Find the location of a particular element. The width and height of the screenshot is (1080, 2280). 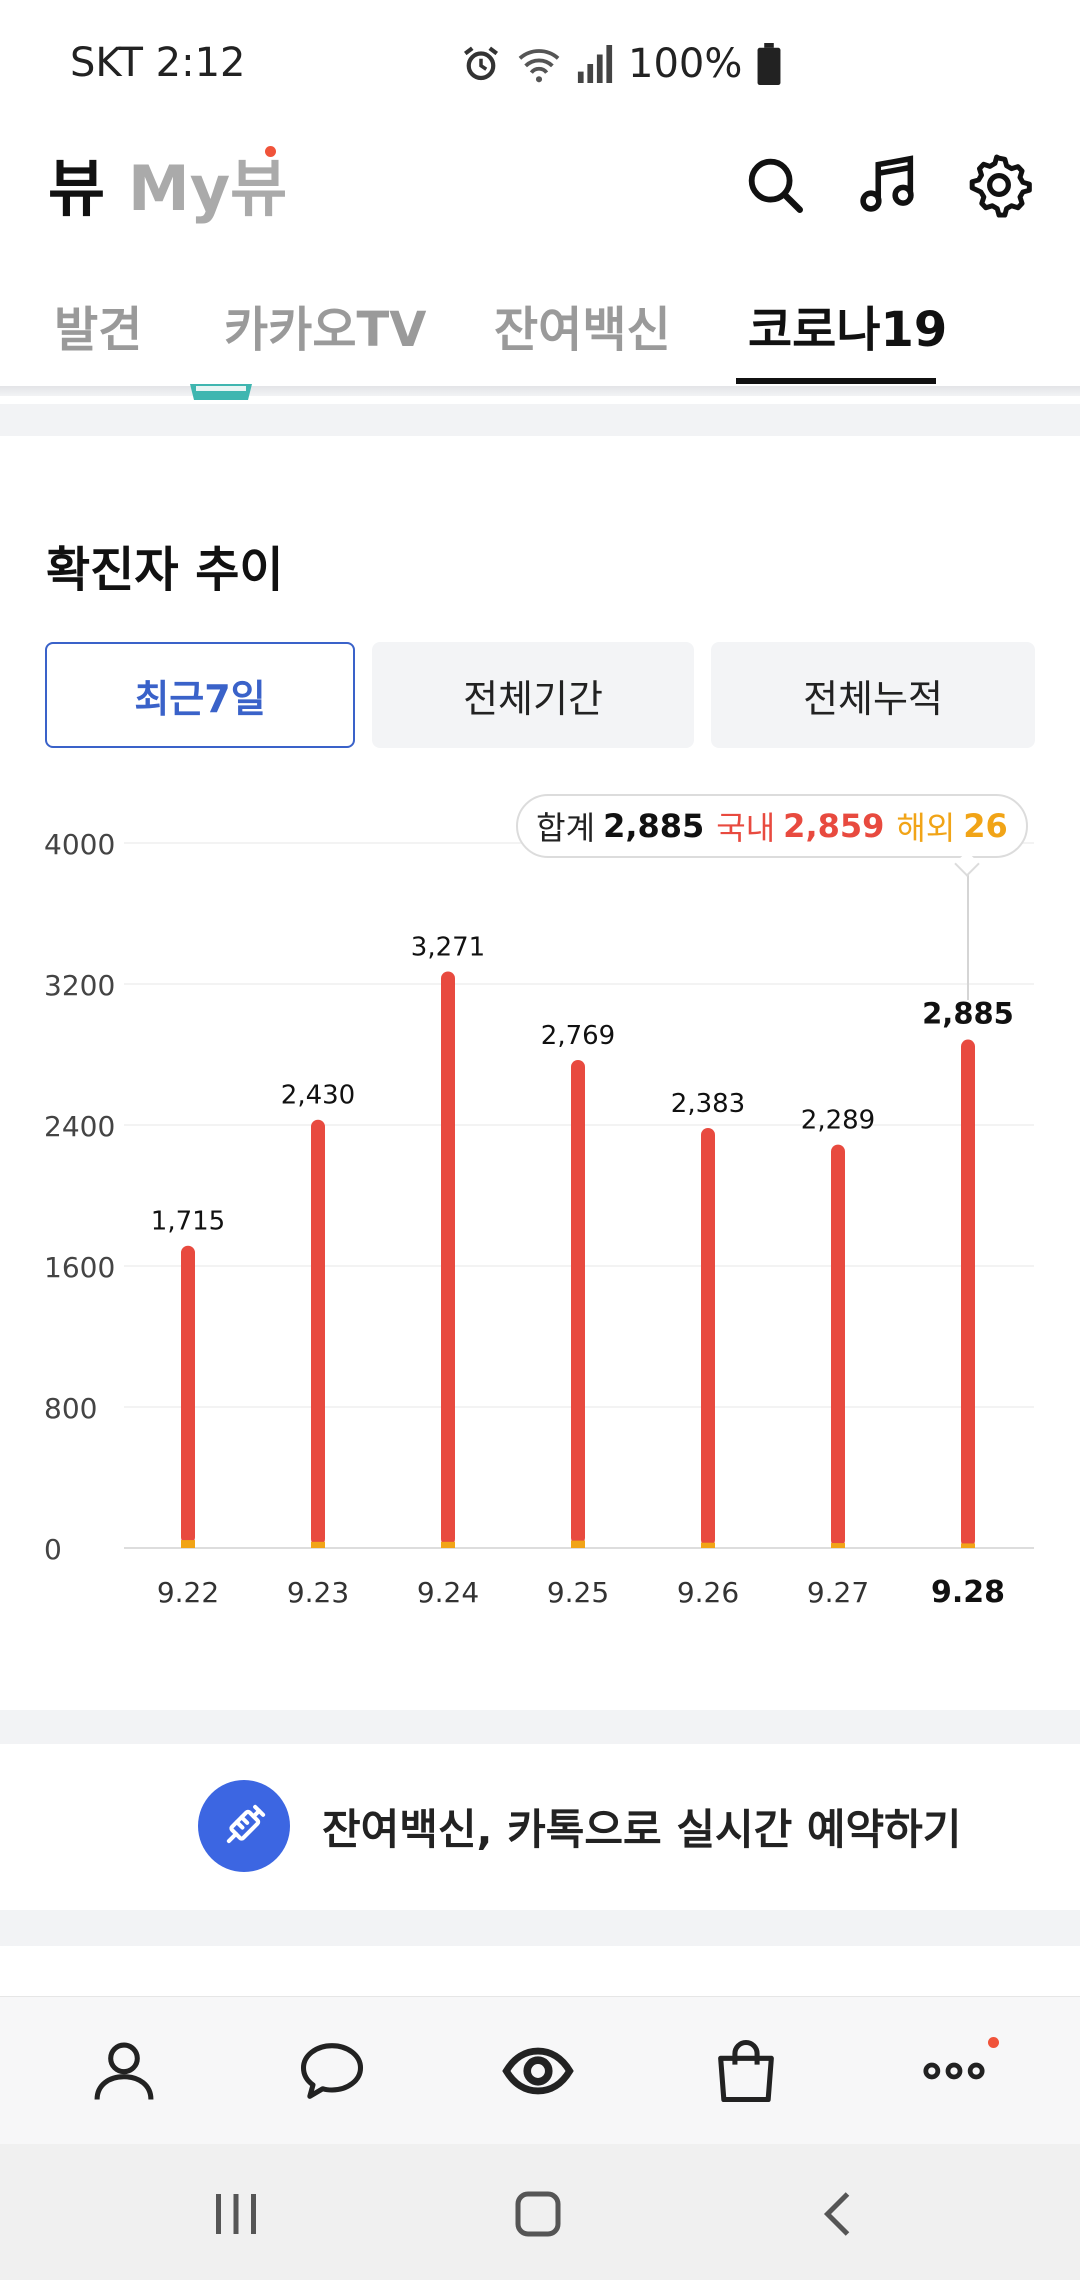

back-icon is located at coordinates (840, 2214).